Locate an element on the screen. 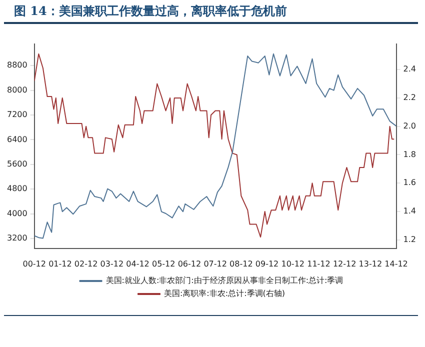  x-tick-label: 05-12 is located at coordinates (164, 263).